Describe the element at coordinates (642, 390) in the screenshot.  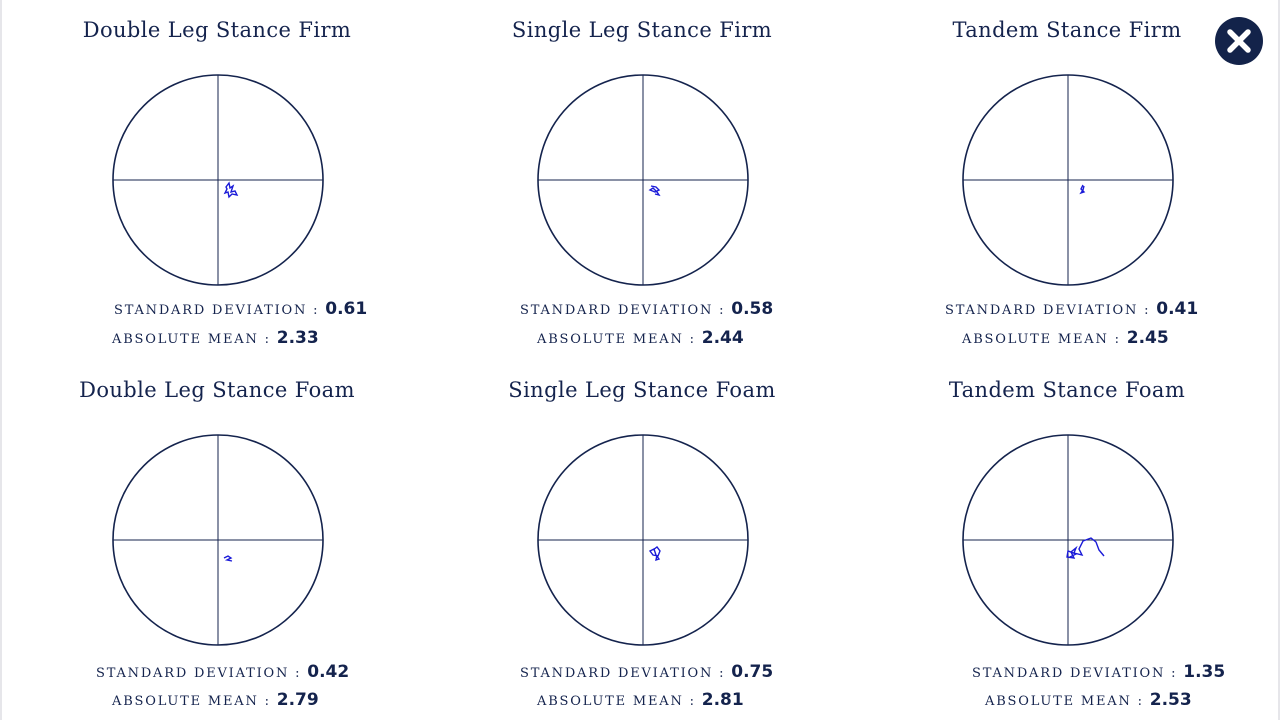
I see `test-title: Single Leg Stance Foam` at that location.